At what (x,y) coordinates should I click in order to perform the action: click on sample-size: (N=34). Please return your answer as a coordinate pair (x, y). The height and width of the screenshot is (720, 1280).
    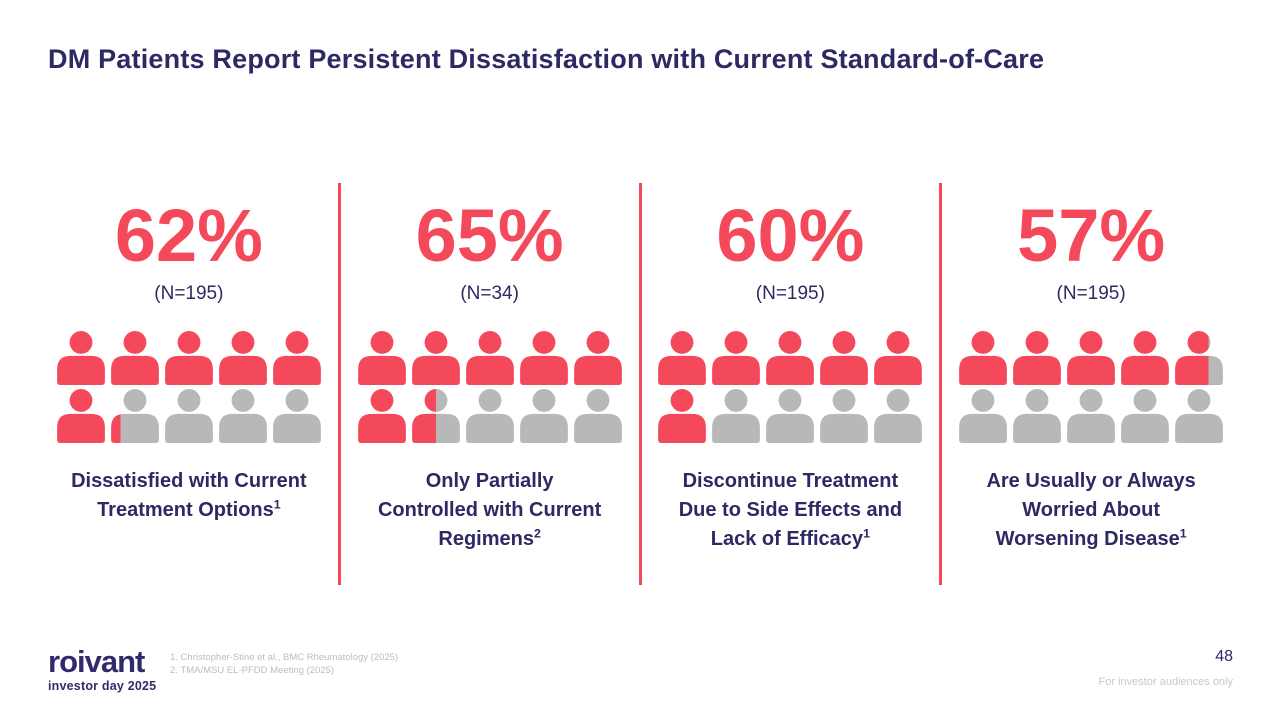
    Looking at the image, I should click on (489, 293).